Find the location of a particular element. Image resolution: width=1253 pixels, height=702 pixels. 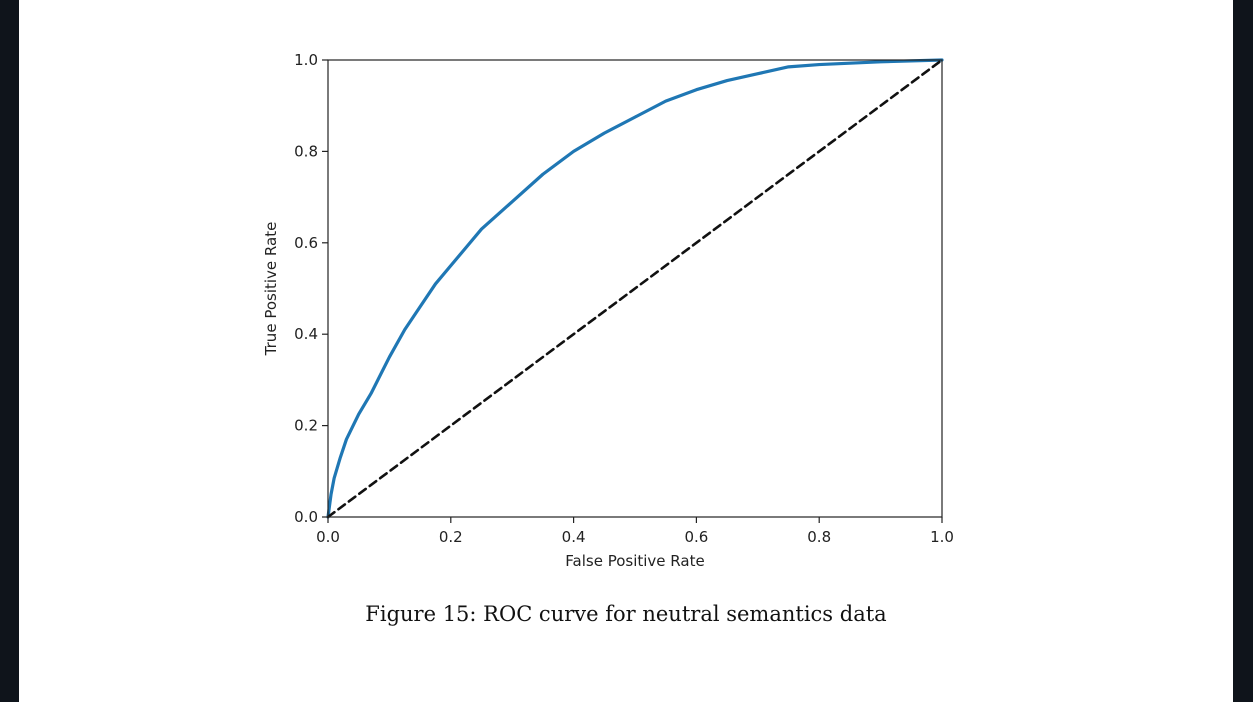

x-tick-label: 0.6 is located at coordinates (696, 537).